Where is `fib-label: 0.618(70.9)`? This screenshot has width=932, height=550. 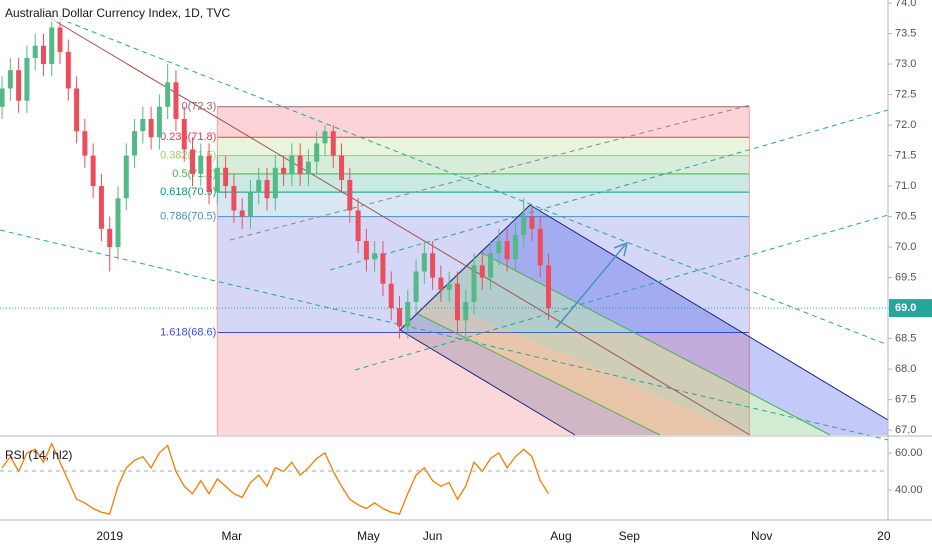 fib-label: 0.618(70.9) is located at coordinates (188, 192).